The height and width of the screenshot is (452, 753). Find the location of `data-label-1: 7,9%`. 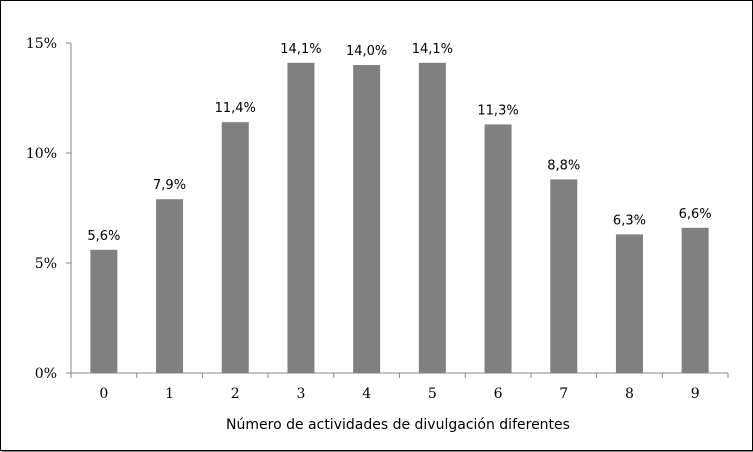

data-label-1: 7,9% is located at coordinates (169, 185).